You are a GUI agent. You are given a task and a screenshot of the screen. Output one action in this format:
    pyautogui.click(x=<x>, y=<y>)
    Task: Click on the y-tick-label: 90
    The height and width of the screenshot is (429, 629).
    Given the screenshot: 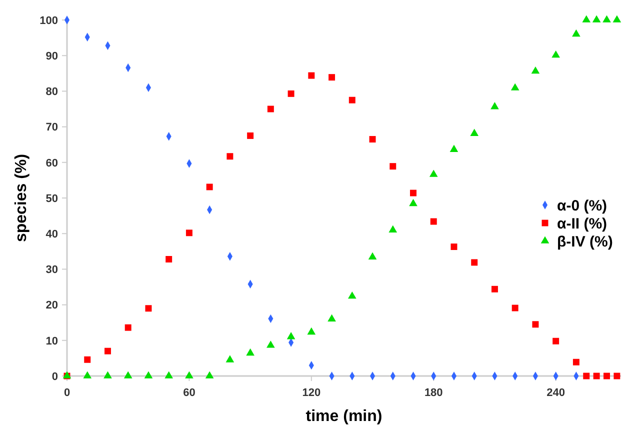 What is the action you would take?
    pyautogui.click(x=52, y=56)
    